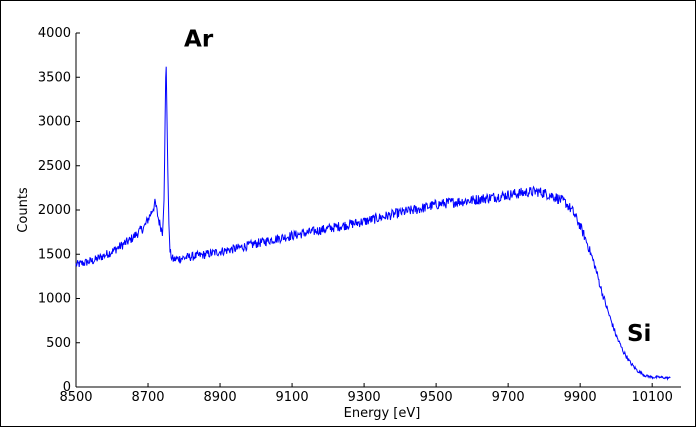  What do you see at coordinates (364, 397) in the screenshot?
I see `x-tick-label: 9300` at bounding box center [364, 397].